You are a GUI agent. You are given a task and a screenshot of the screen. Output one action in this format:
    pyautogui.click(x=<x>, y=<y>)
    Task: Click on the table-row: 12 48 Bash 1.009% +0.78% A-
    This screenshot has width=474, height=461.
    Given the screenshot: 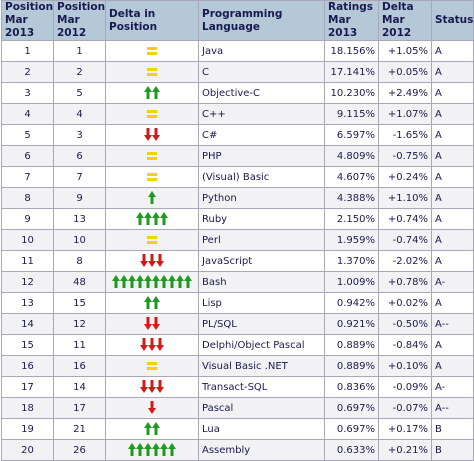 What is the action you would take?
    pyautogui.click(x=237, y=282)
    